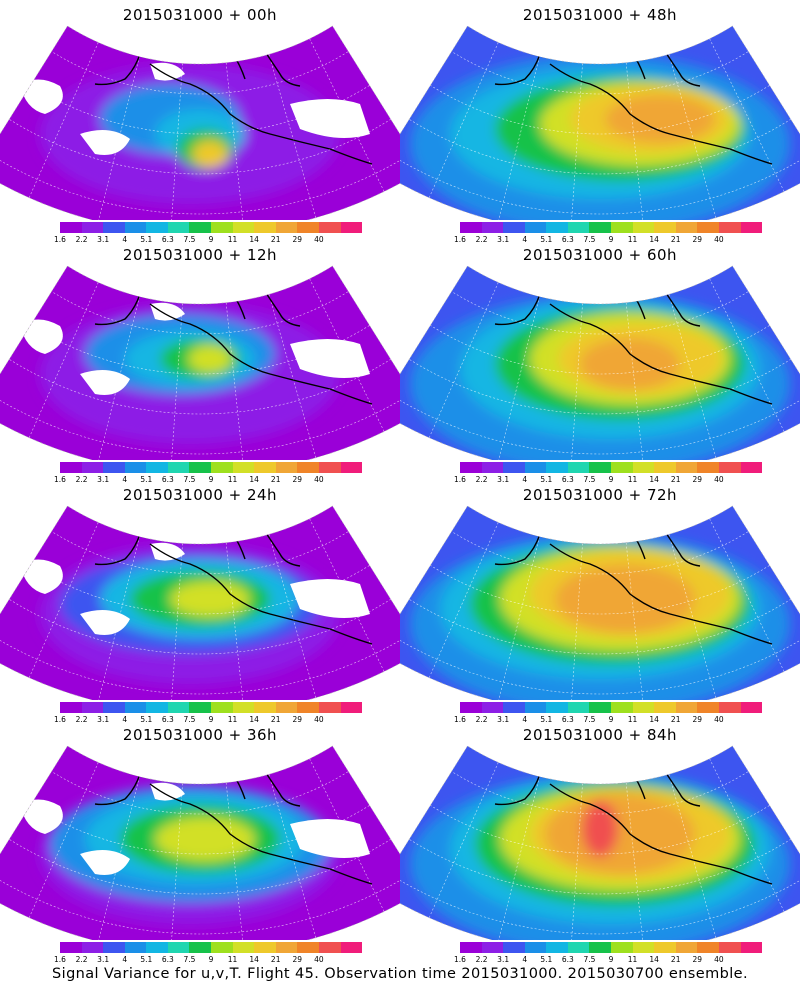 Image resolution: width=800 pixels, height=1000 pixels. I want to click on panel-title: 2015031000 + 36h, so click(200, 735).